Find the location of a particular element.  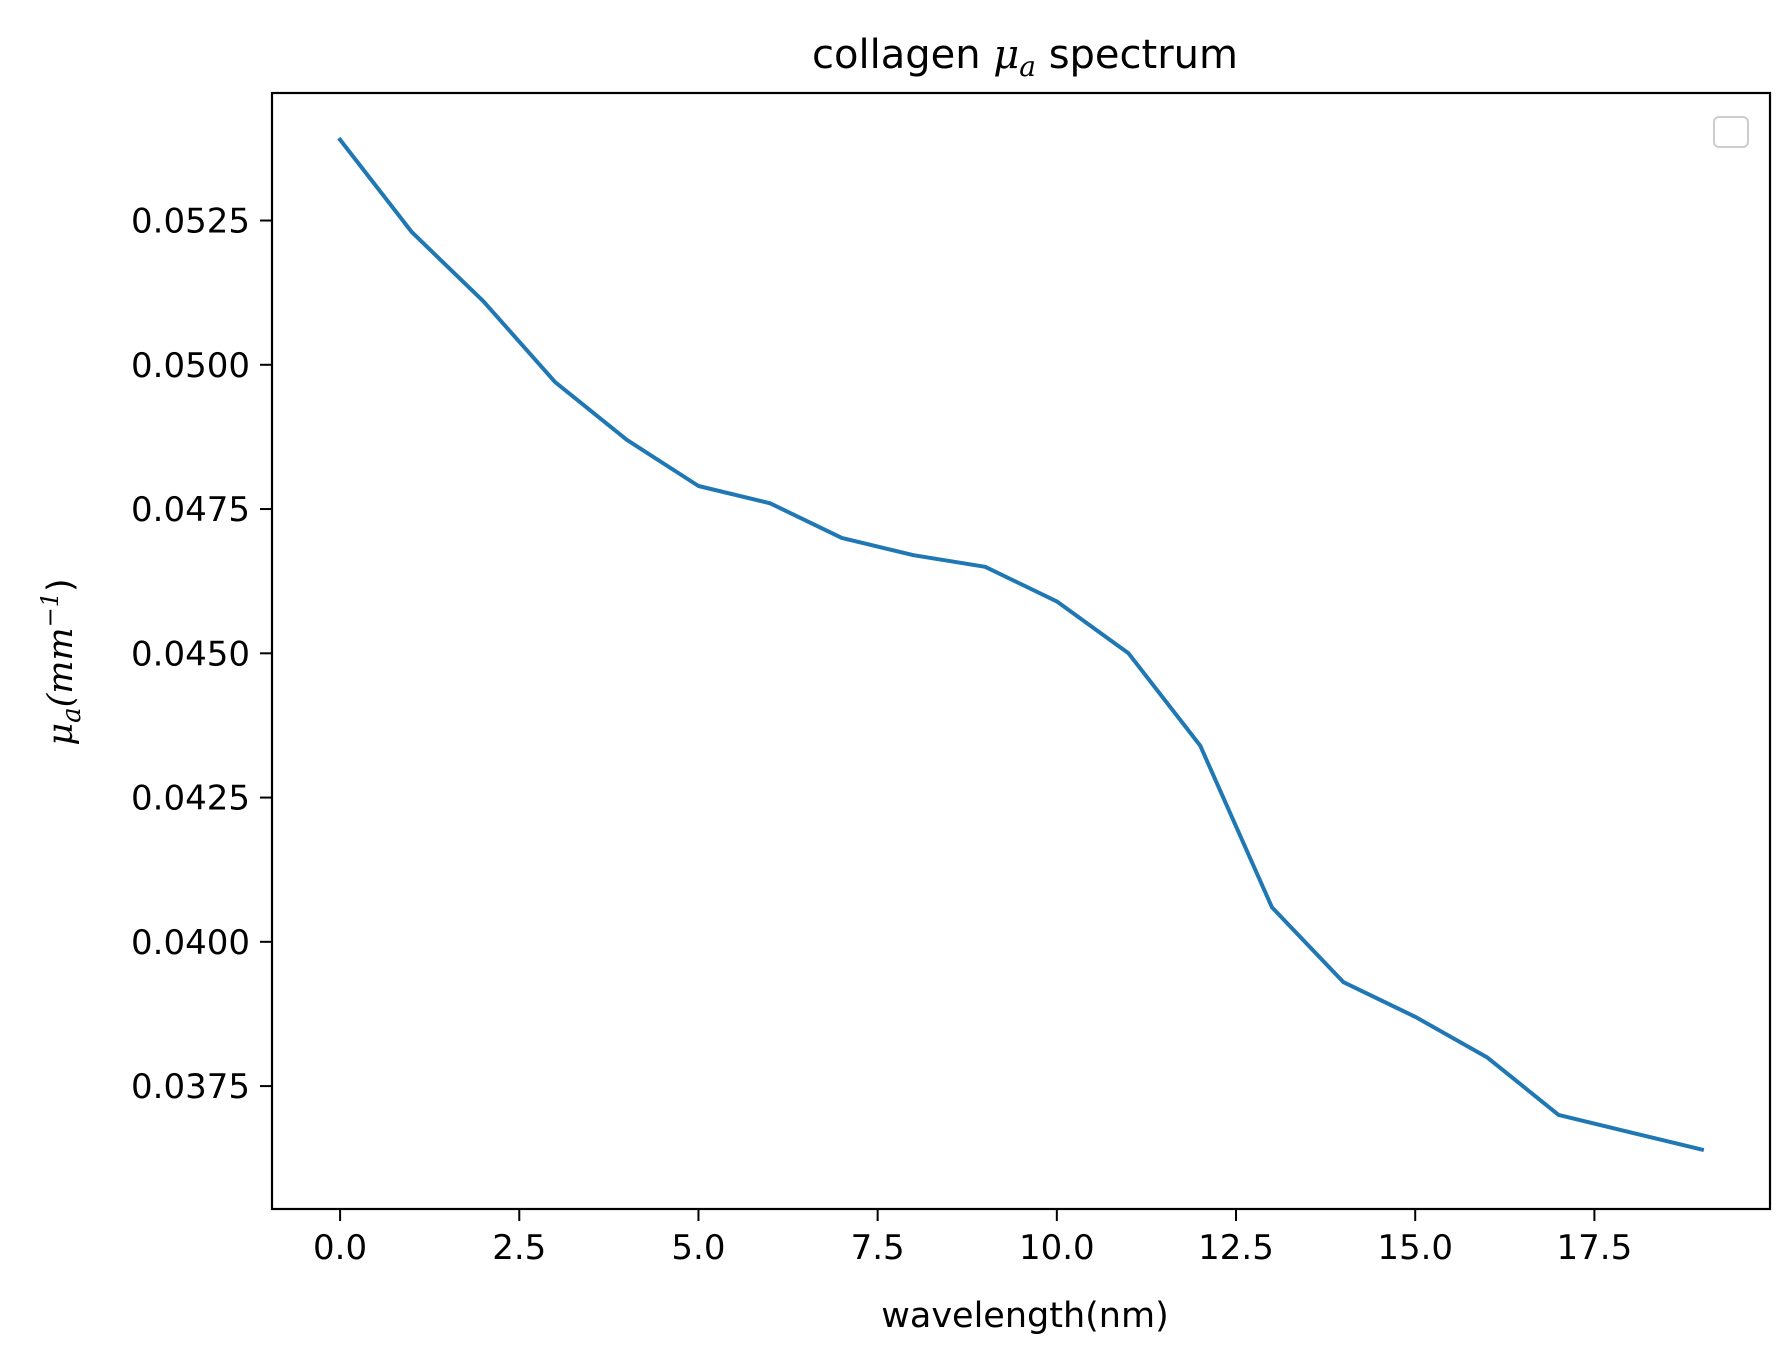

chart-title-subscript: a is located at coordinates (1027, 66).